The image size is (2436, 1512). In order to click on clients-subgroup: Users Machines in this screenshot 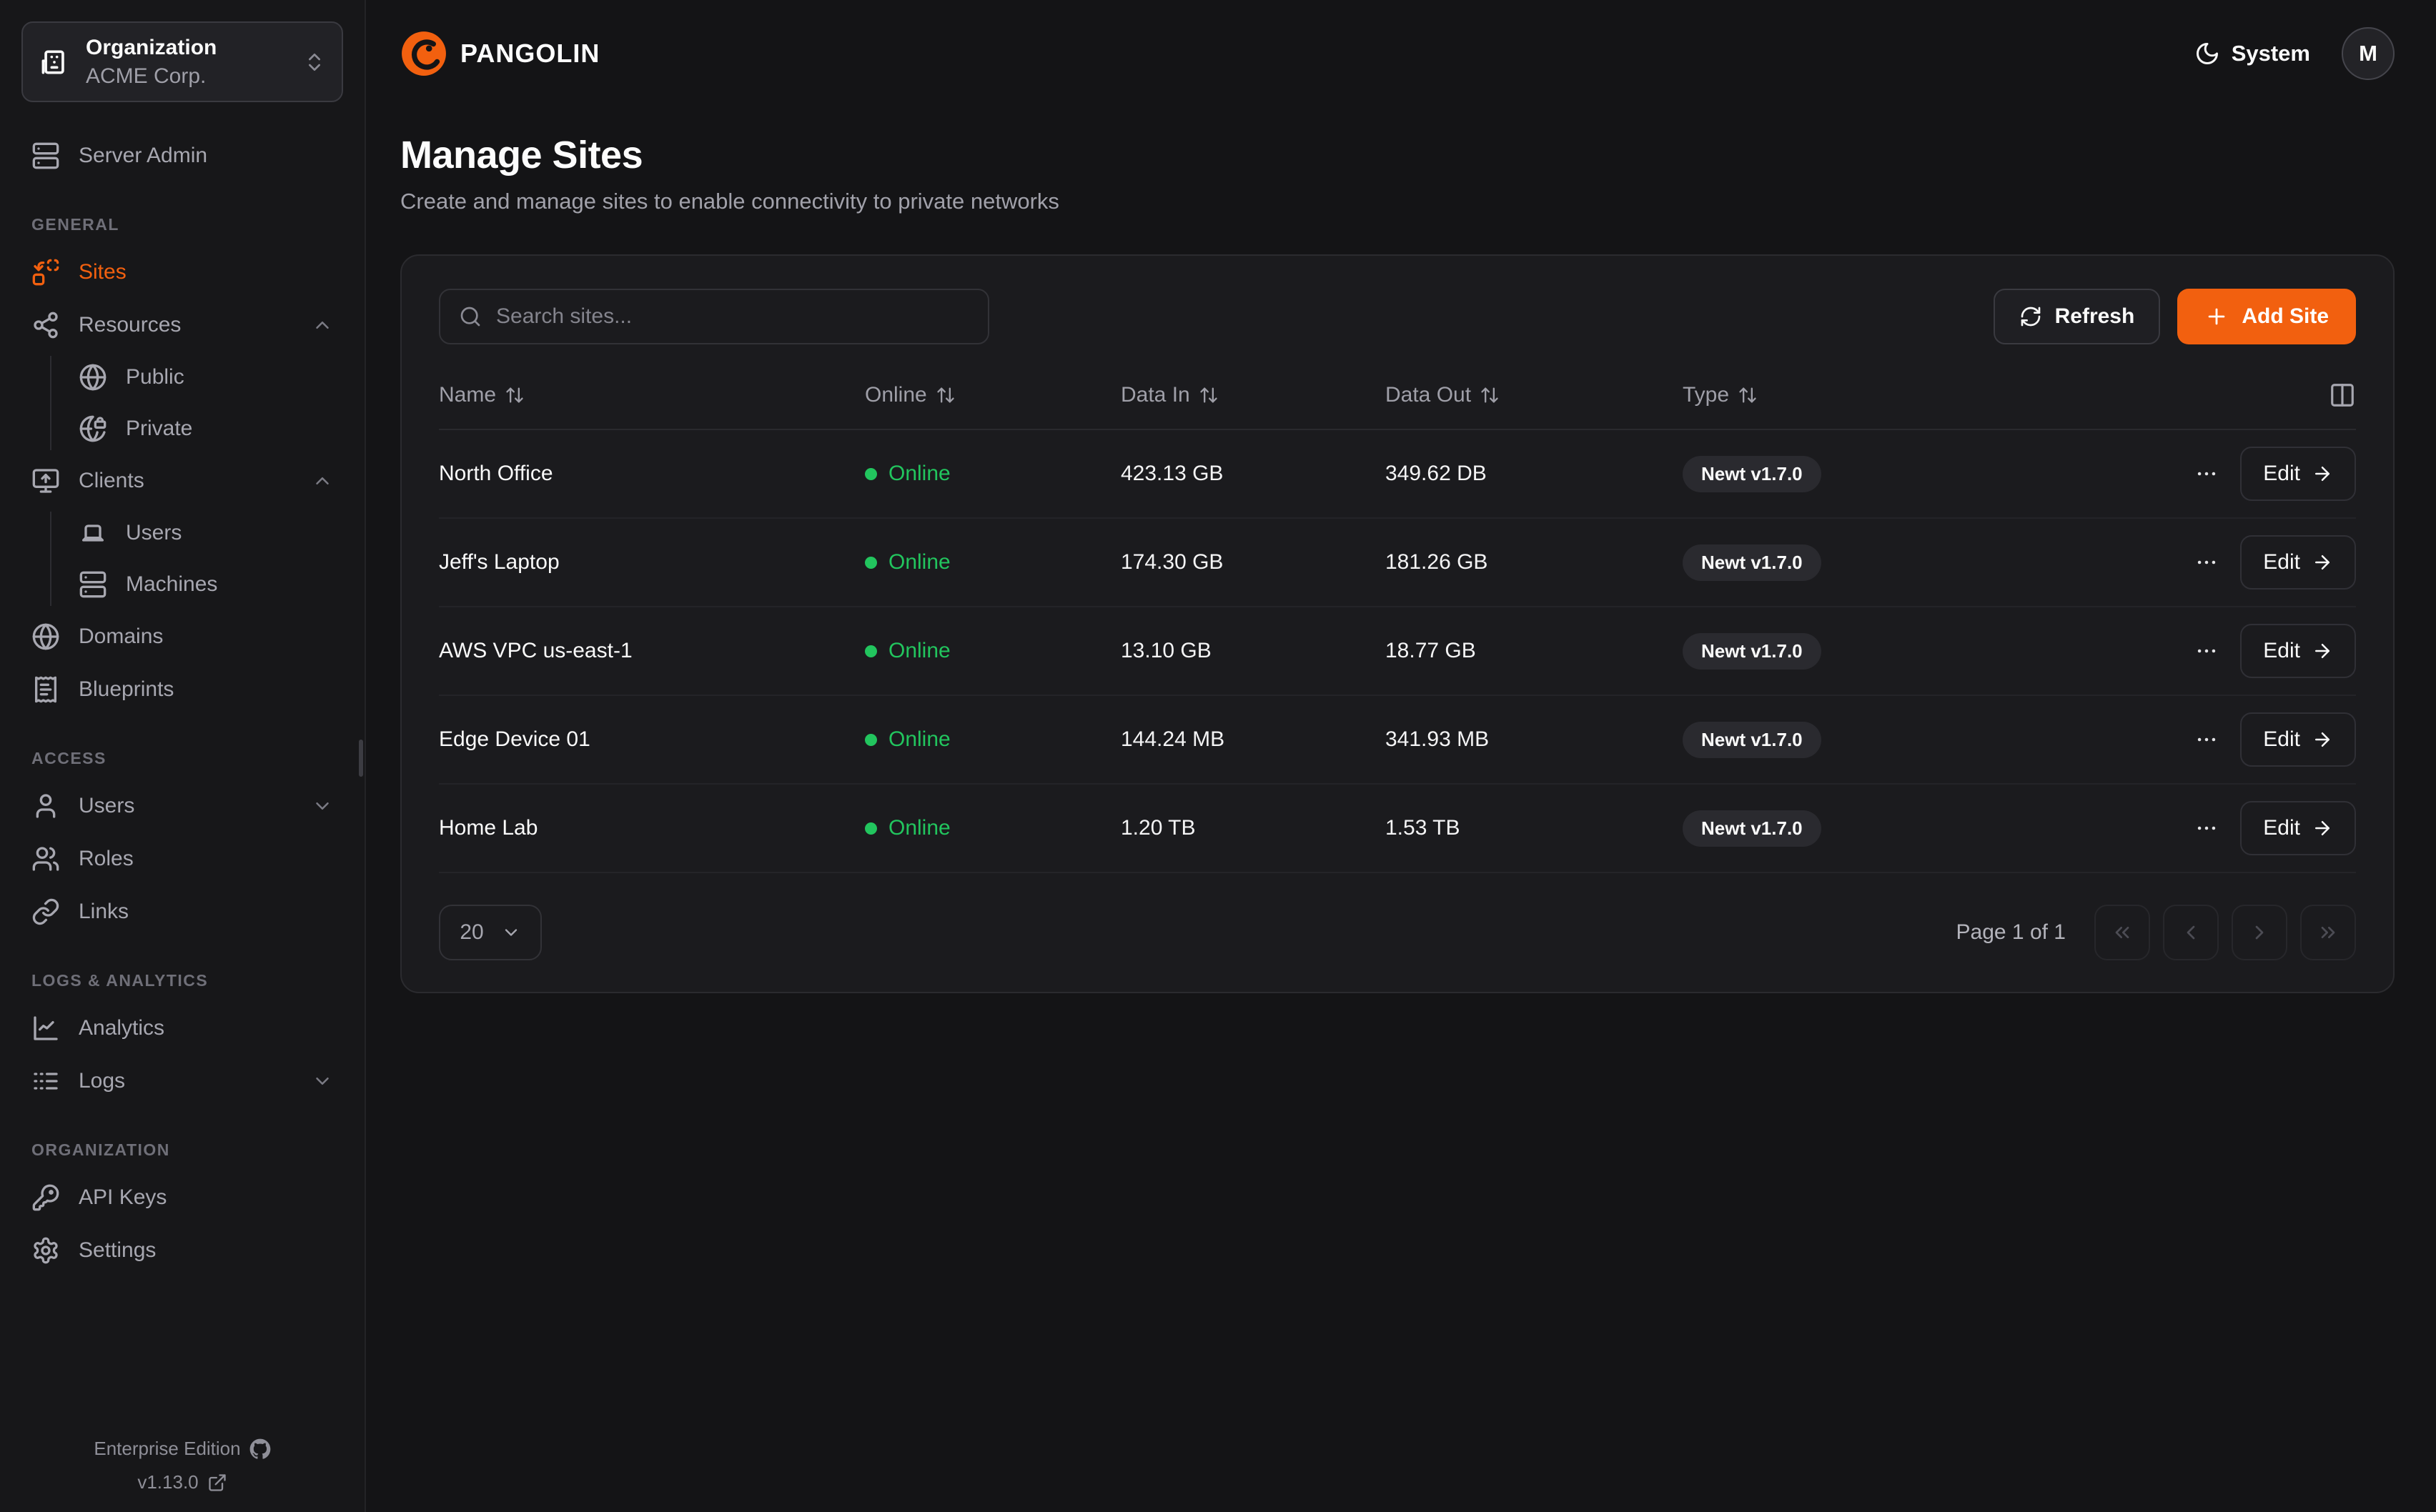, I will do `click(197, 559)`.